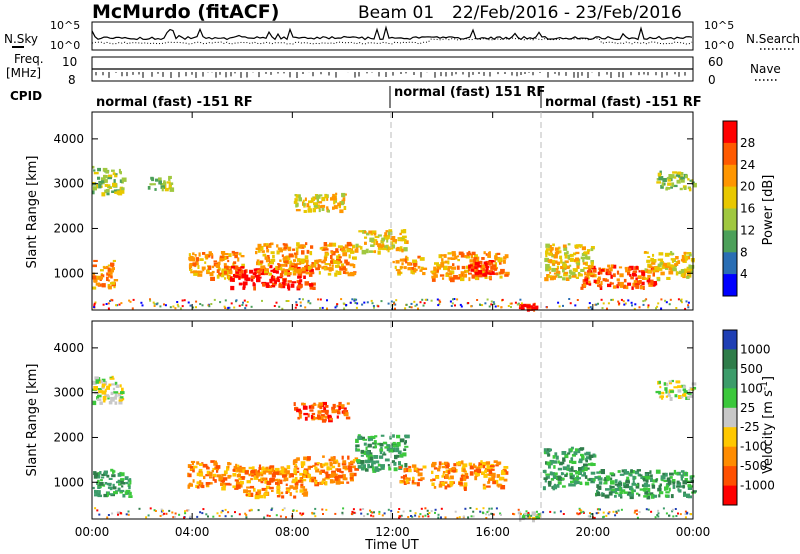 The width and height of the screenshot is (800, 554). I want to click on velocity-colorbar-segment, so click(730, 378).